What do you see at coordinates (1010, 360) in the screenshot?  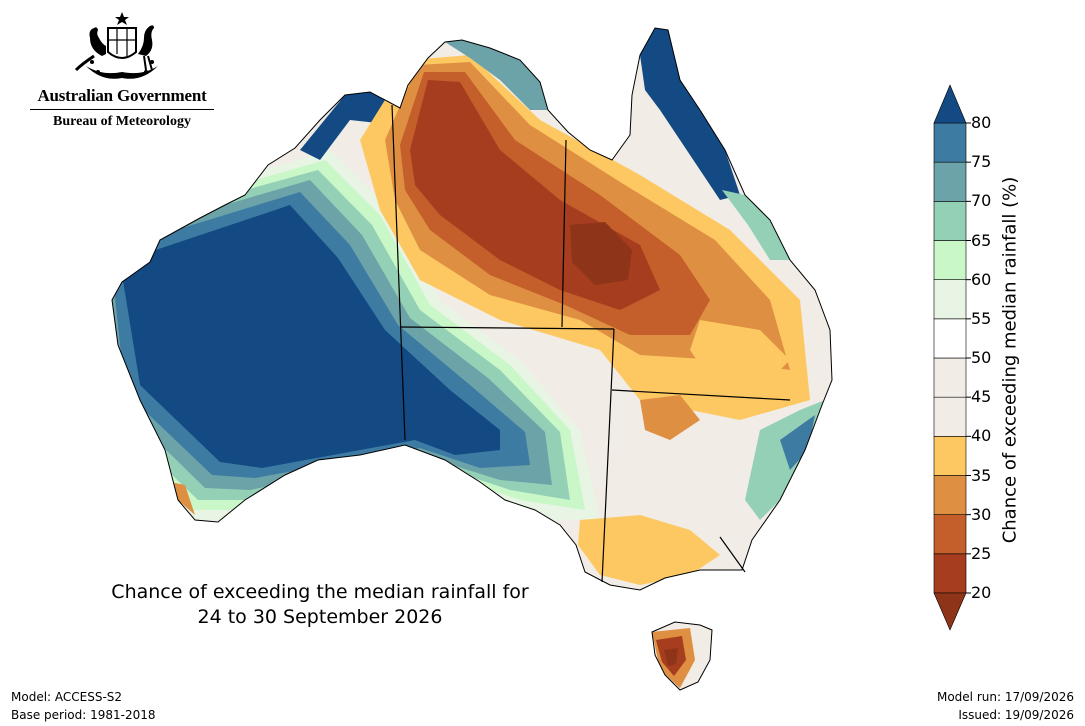 I see `colorbar-title: Chance of exceeding median rainfall (%)` at bounding box center [1010, 360].